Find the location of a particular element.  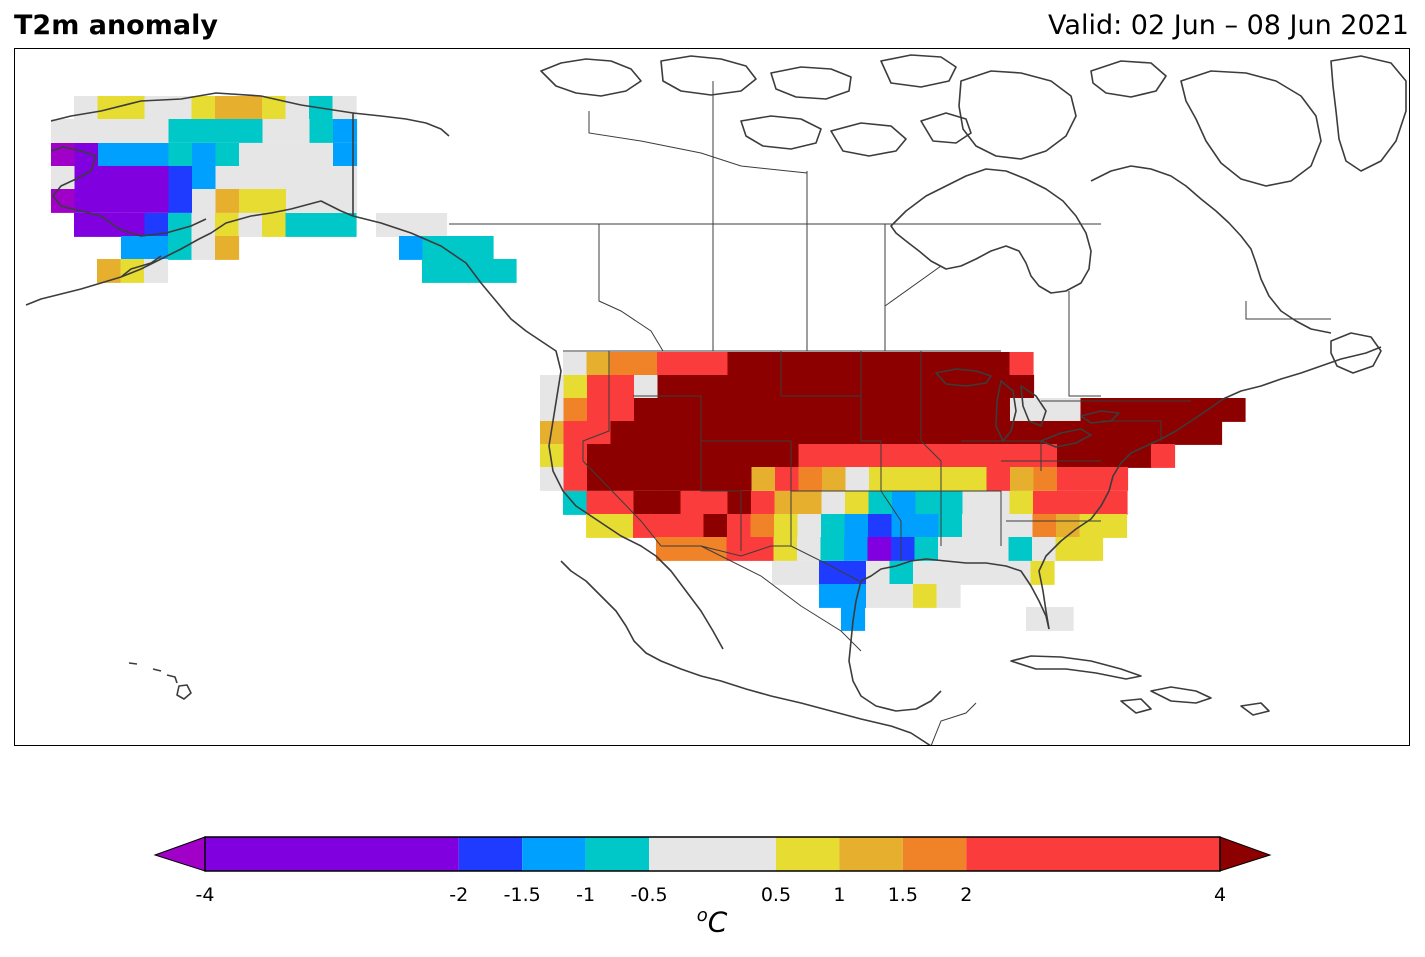

colorbar-tick-label: -4 is located at coordinates (205, 895).